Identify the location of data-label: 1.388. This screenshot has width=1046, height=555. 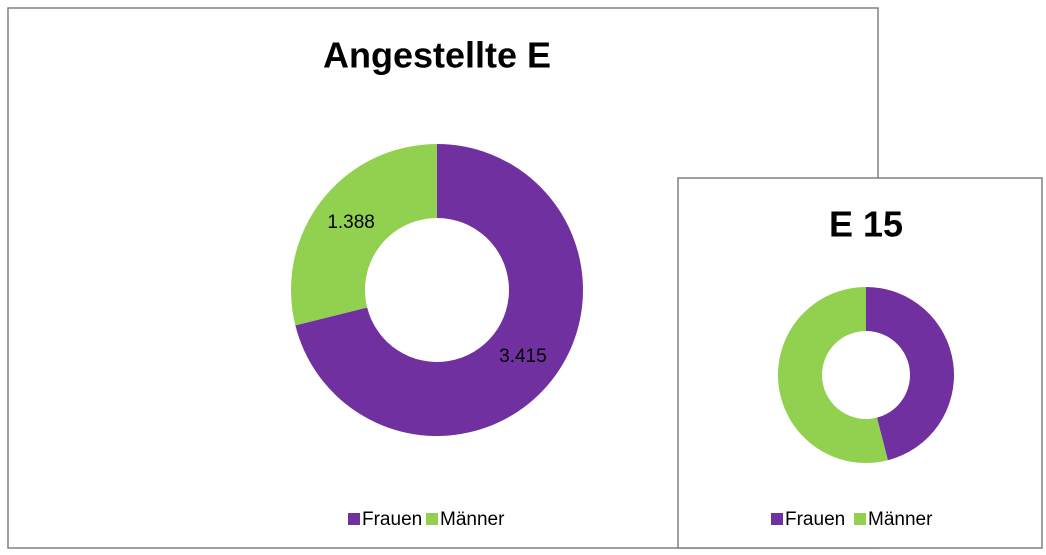
(351, 222).